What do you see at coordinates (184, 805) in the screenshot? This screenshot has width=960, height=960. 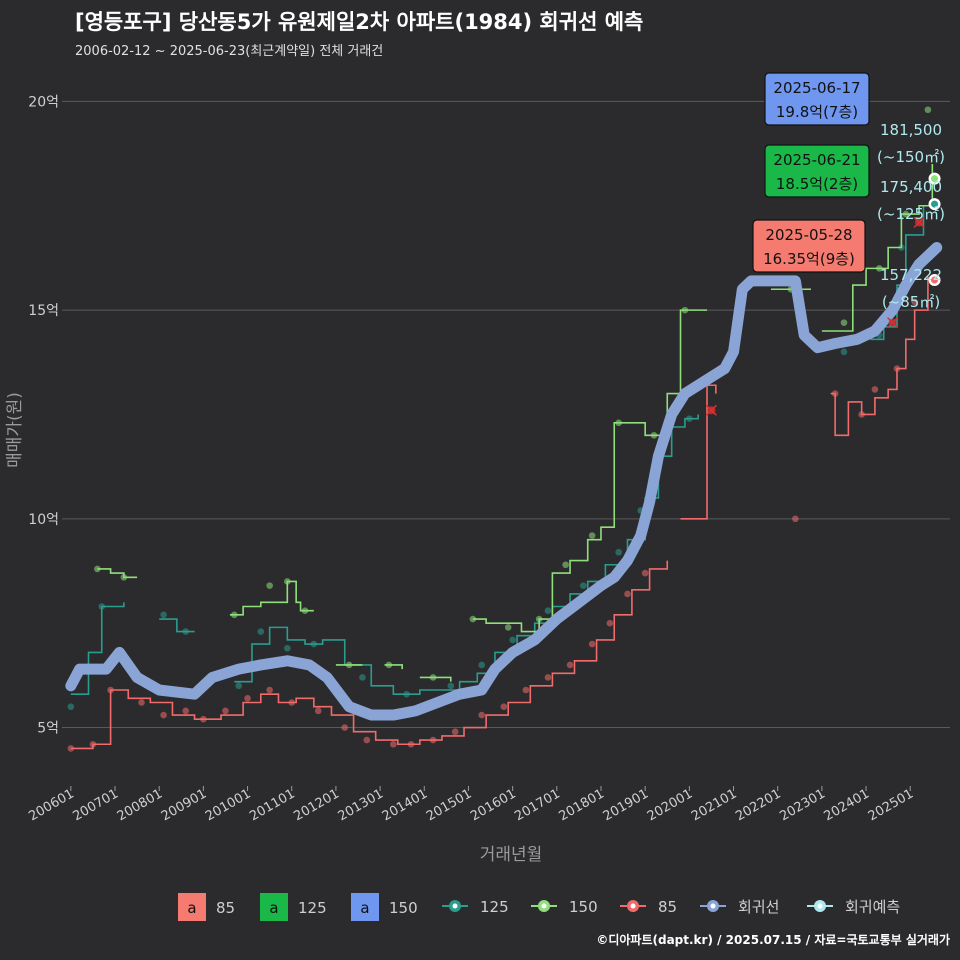 I see `x-tick-label: 200901` at bounding box center [184, 805].